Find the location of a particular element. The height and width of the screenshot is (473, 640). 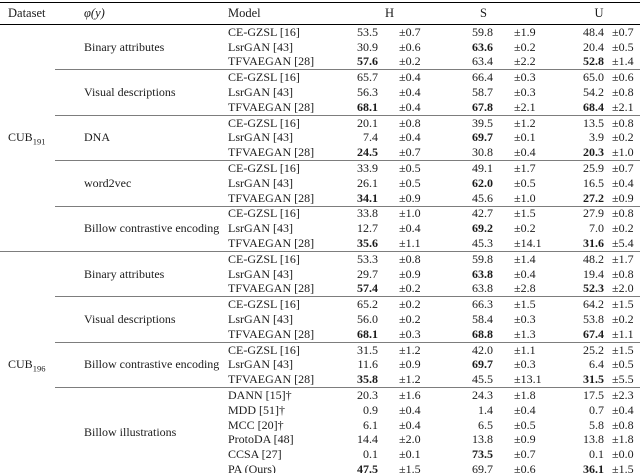

metric-value: 33.9 is located at coordinates (365, 168).